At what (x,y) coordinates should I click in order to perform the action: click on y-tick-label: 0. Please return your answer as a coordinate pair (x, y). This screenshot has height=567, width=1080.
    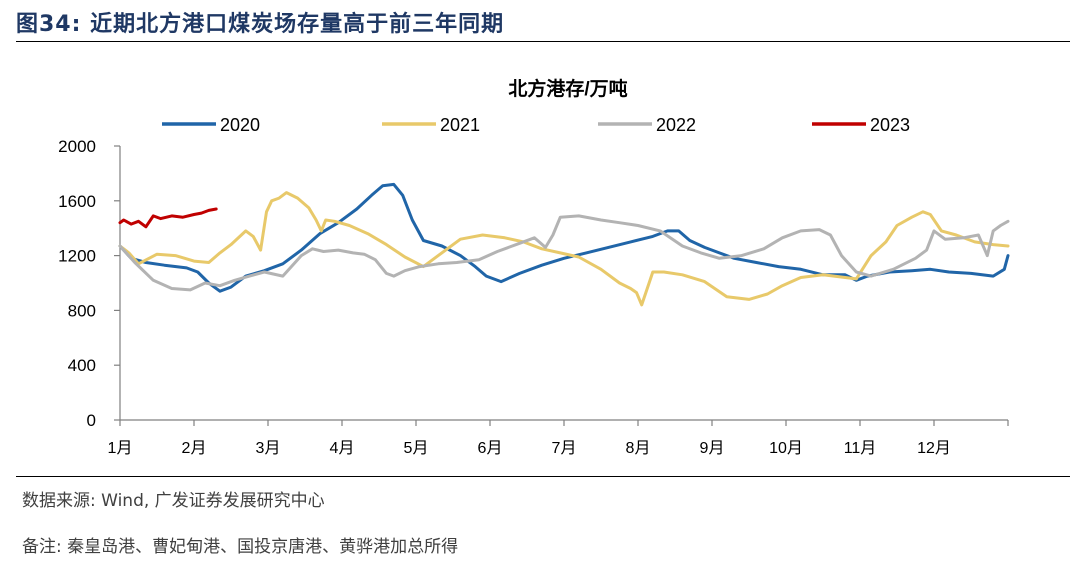
    Looking at the image, I should click on (91, 420).